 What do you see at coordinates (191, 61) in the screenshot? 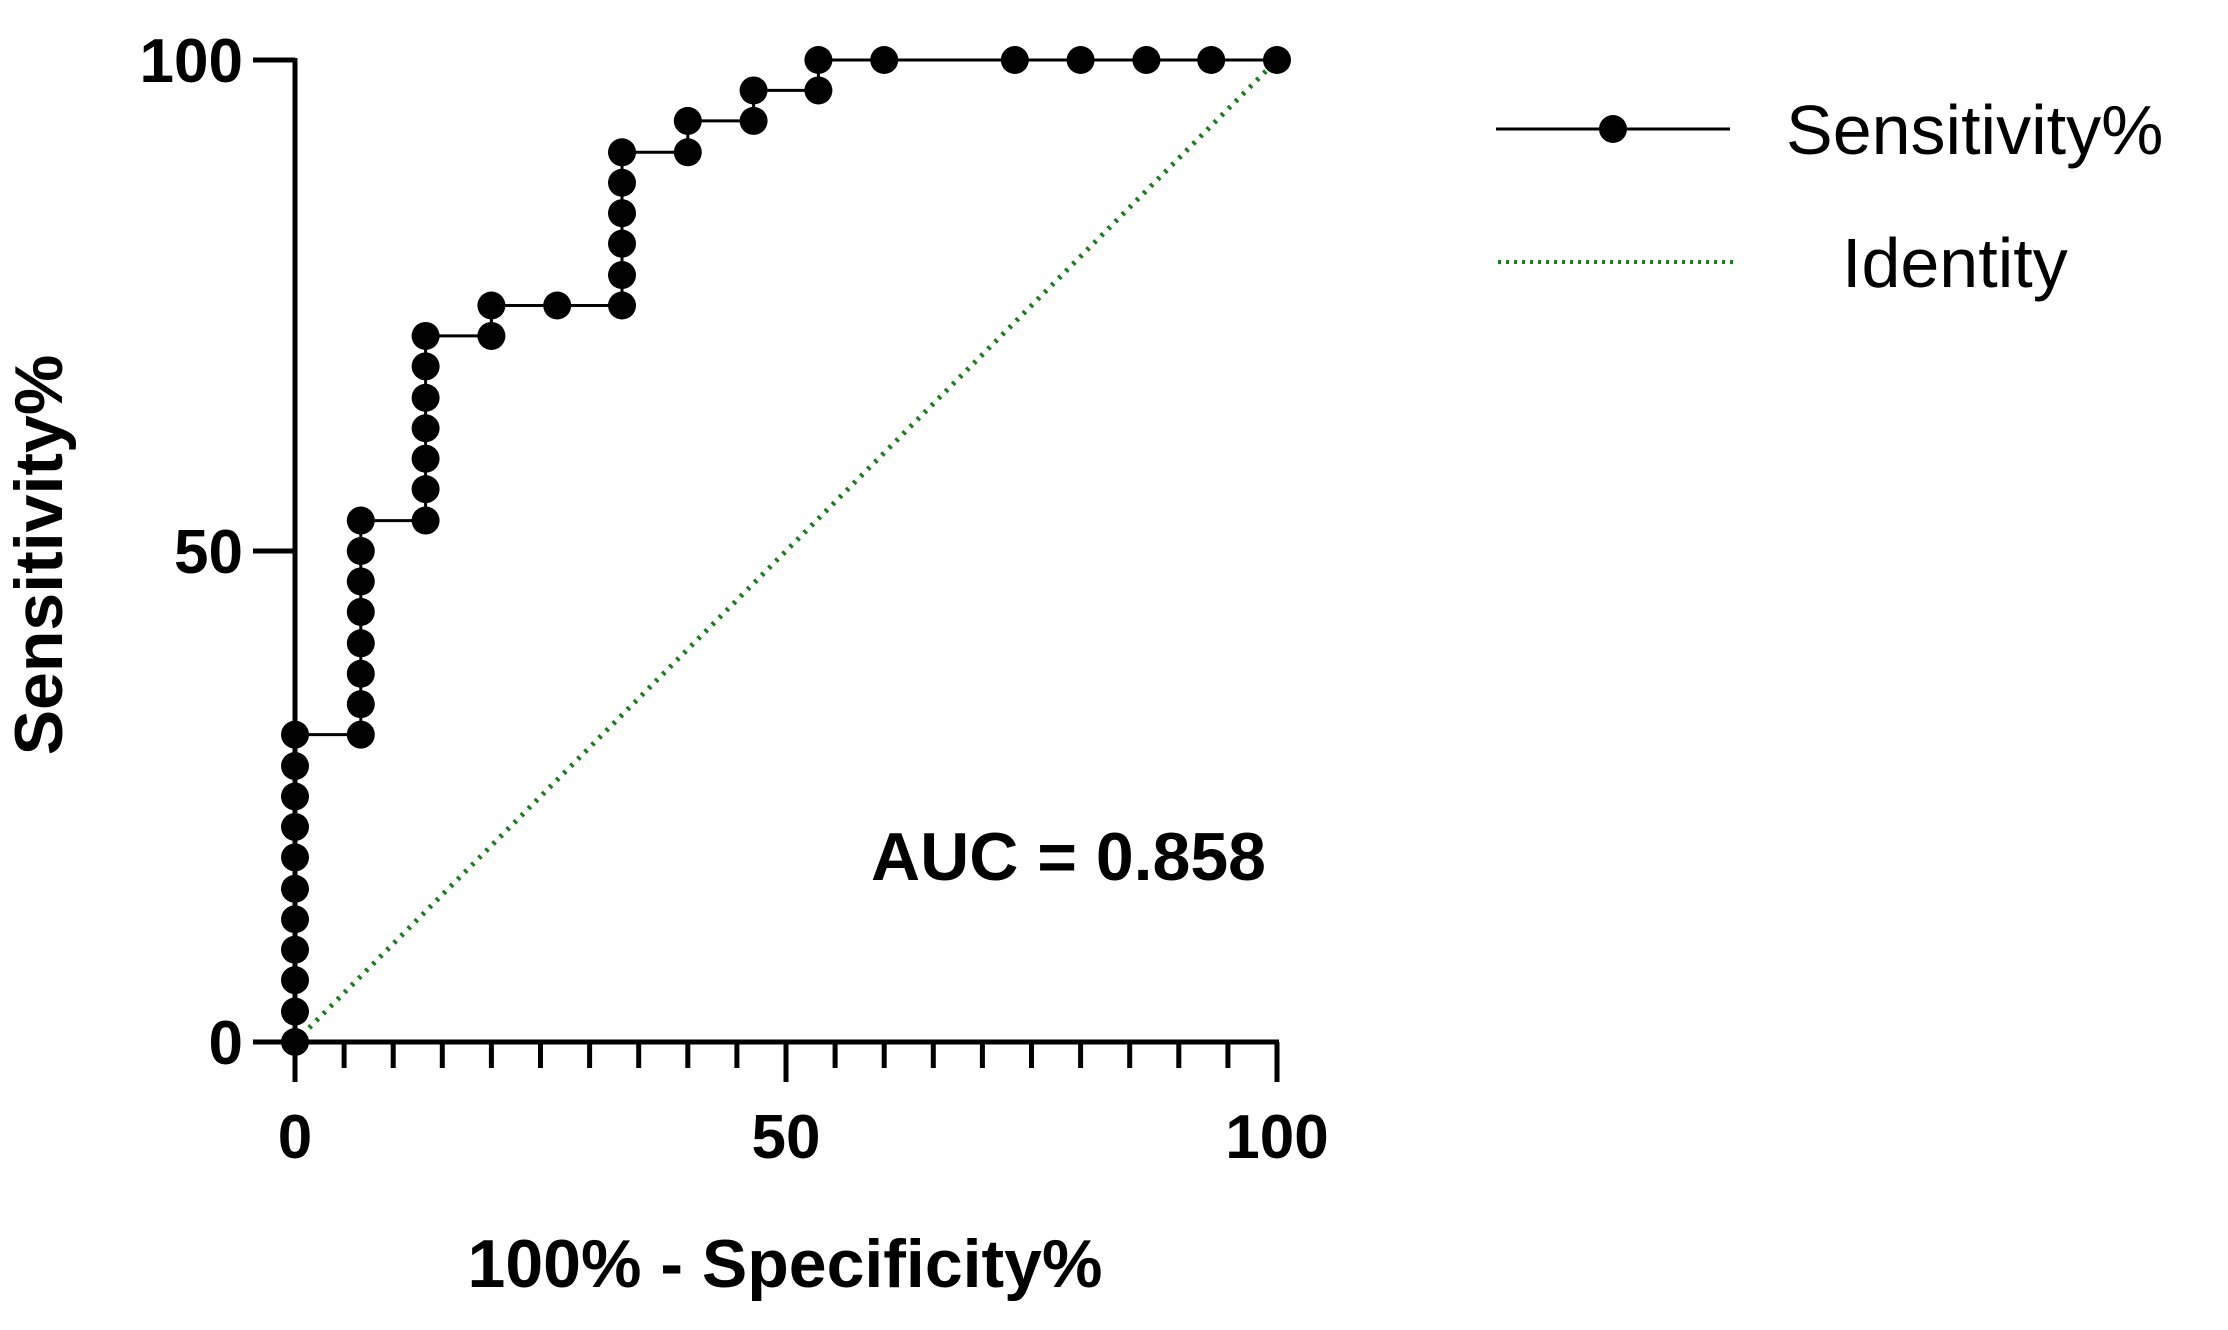
I see `y-tick-label: 100` at bounding box center [191, 61].